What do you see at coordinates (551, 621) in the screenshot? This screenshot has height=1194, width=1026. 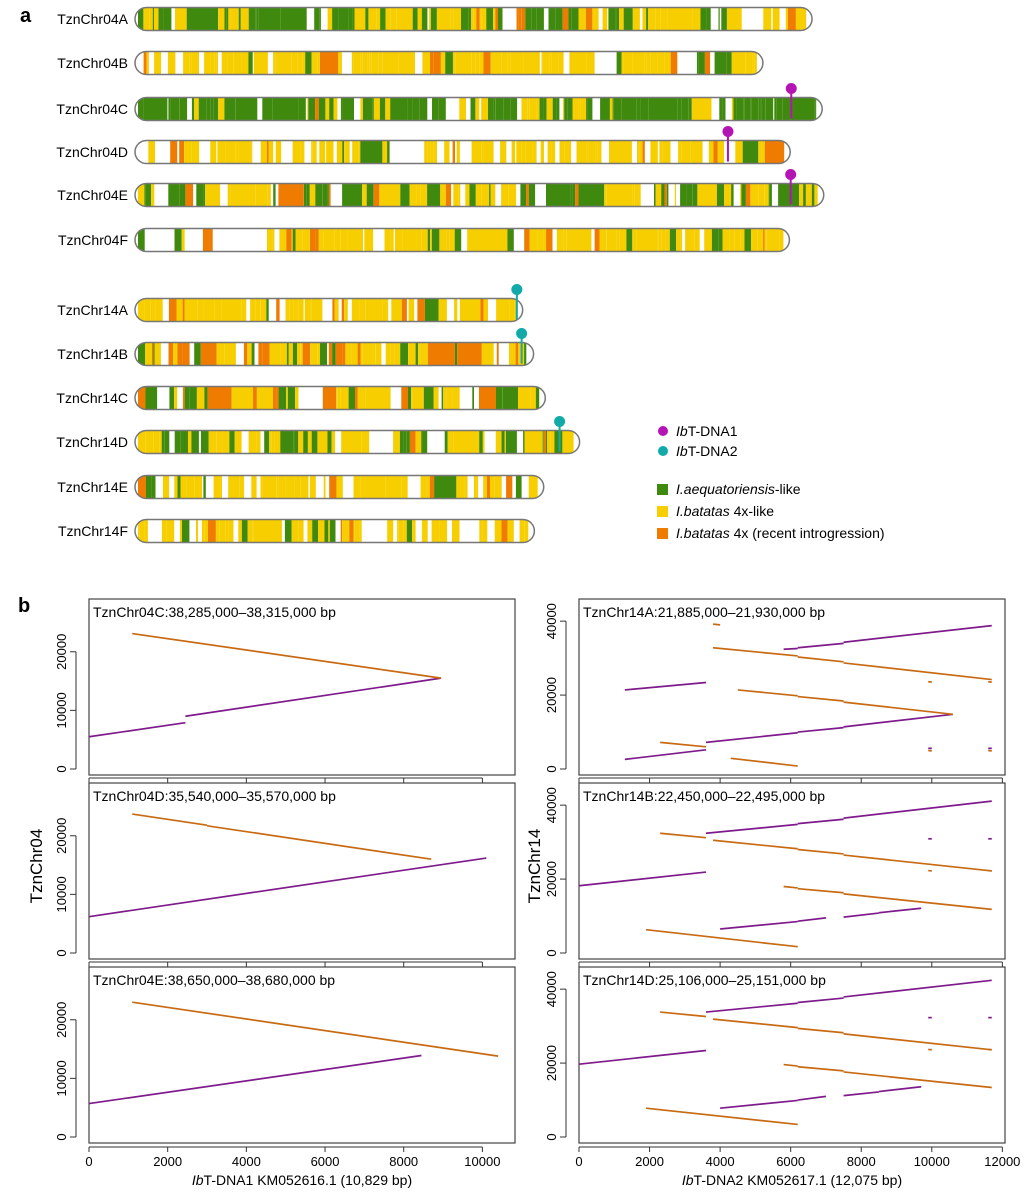 I see `y-tick-label: 40000` at bounding box center [551, 621].